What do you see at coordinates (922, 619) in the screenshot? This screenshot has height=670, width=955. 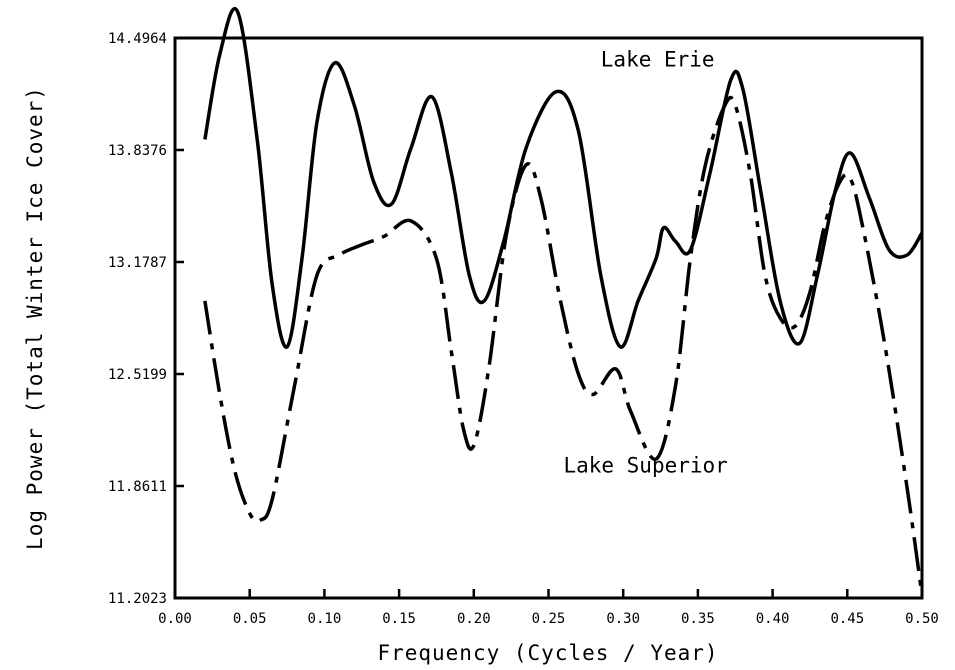 I see `x-tick-label: 0.50` at bounding box center [922, 619].